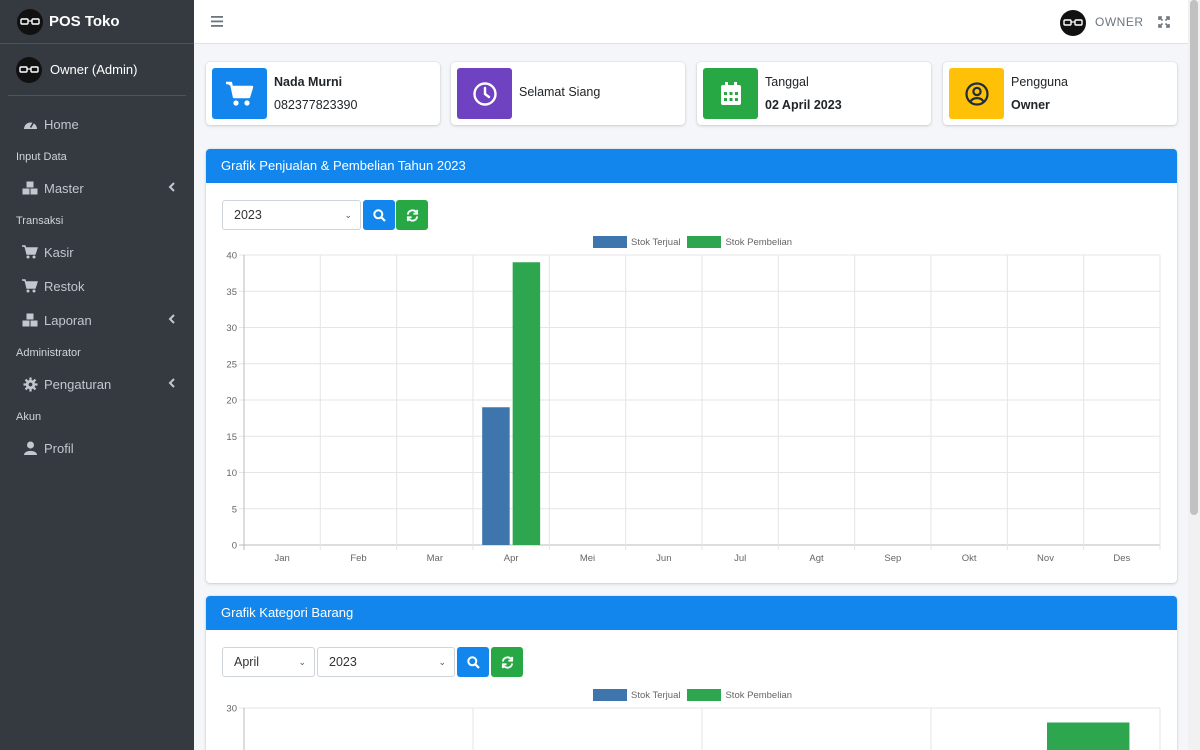  What do you see at coordinates (693, 727) in the screenshot?
I see `category-bar-chart: 30` at bounding box center [693, 727].